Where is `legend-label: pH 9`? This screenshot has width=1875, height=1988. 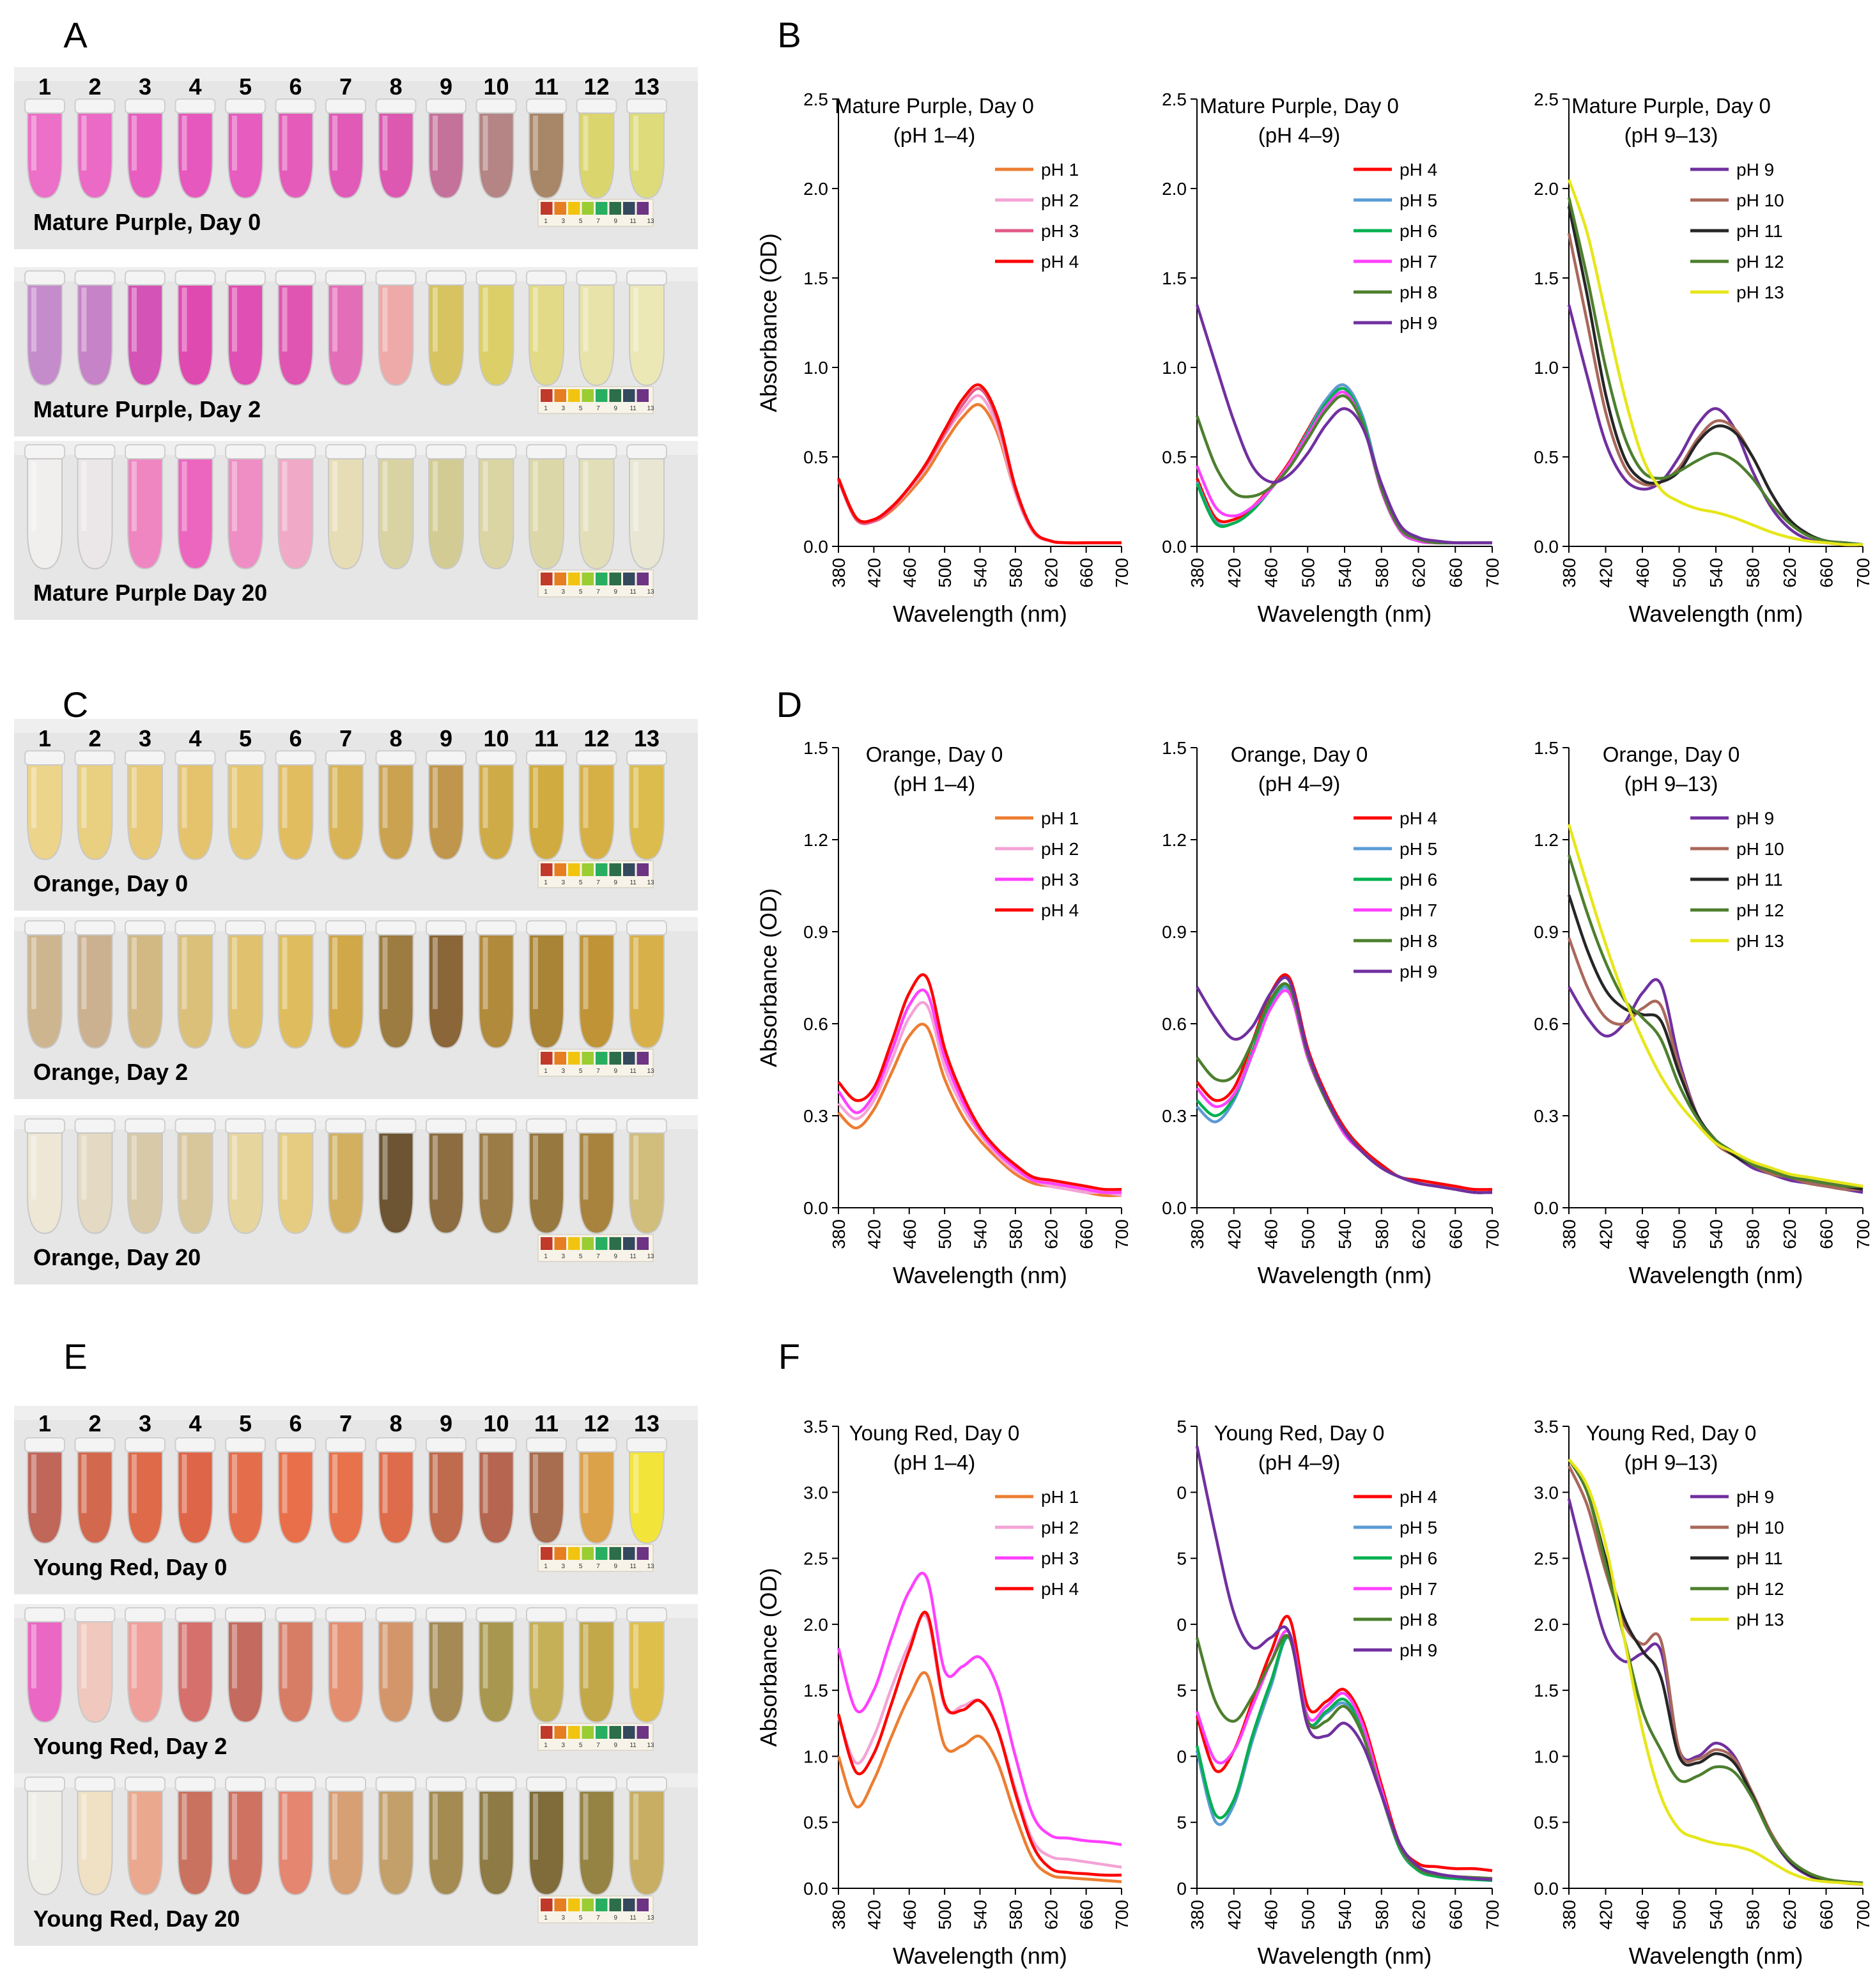 legend-label: pH 9 is located at coordinates (1418, 1650).